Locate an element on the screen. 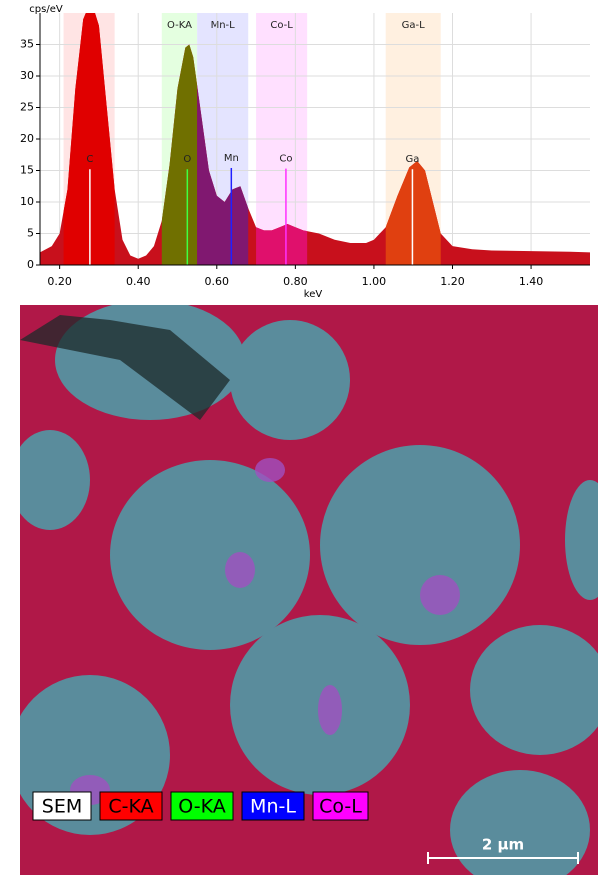 The height and width of the screenshot is (875, 598). shadow is located at coordinates (125, 367).